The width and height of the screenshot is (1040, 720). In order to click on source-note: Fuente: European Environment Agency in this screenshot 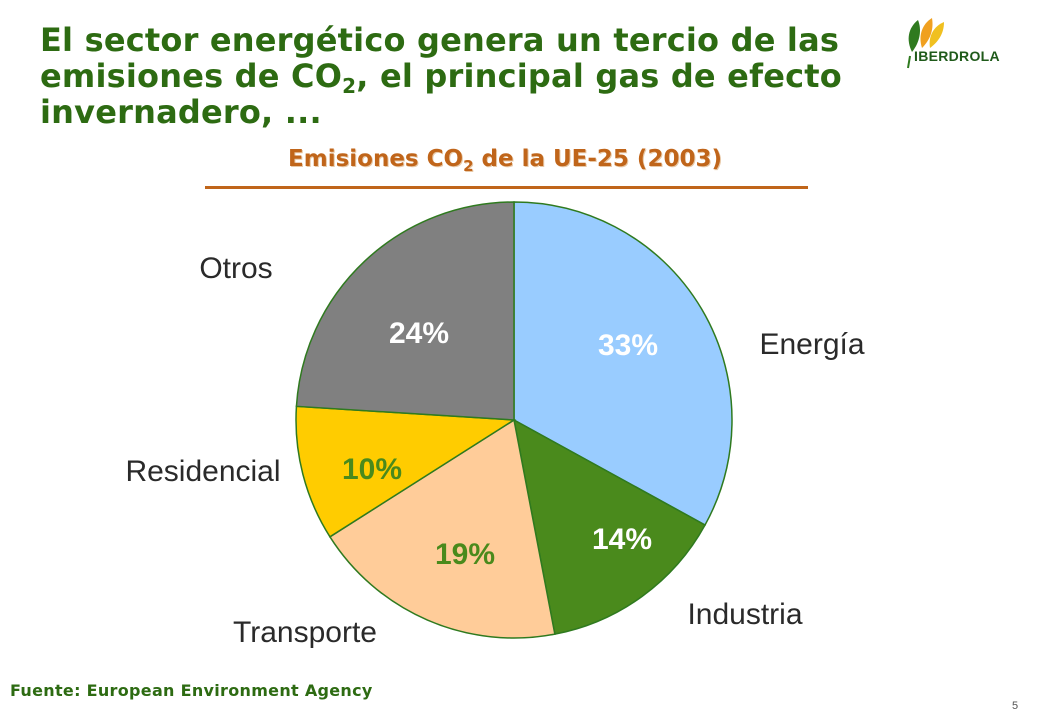, I will do `click(191, 690)`.